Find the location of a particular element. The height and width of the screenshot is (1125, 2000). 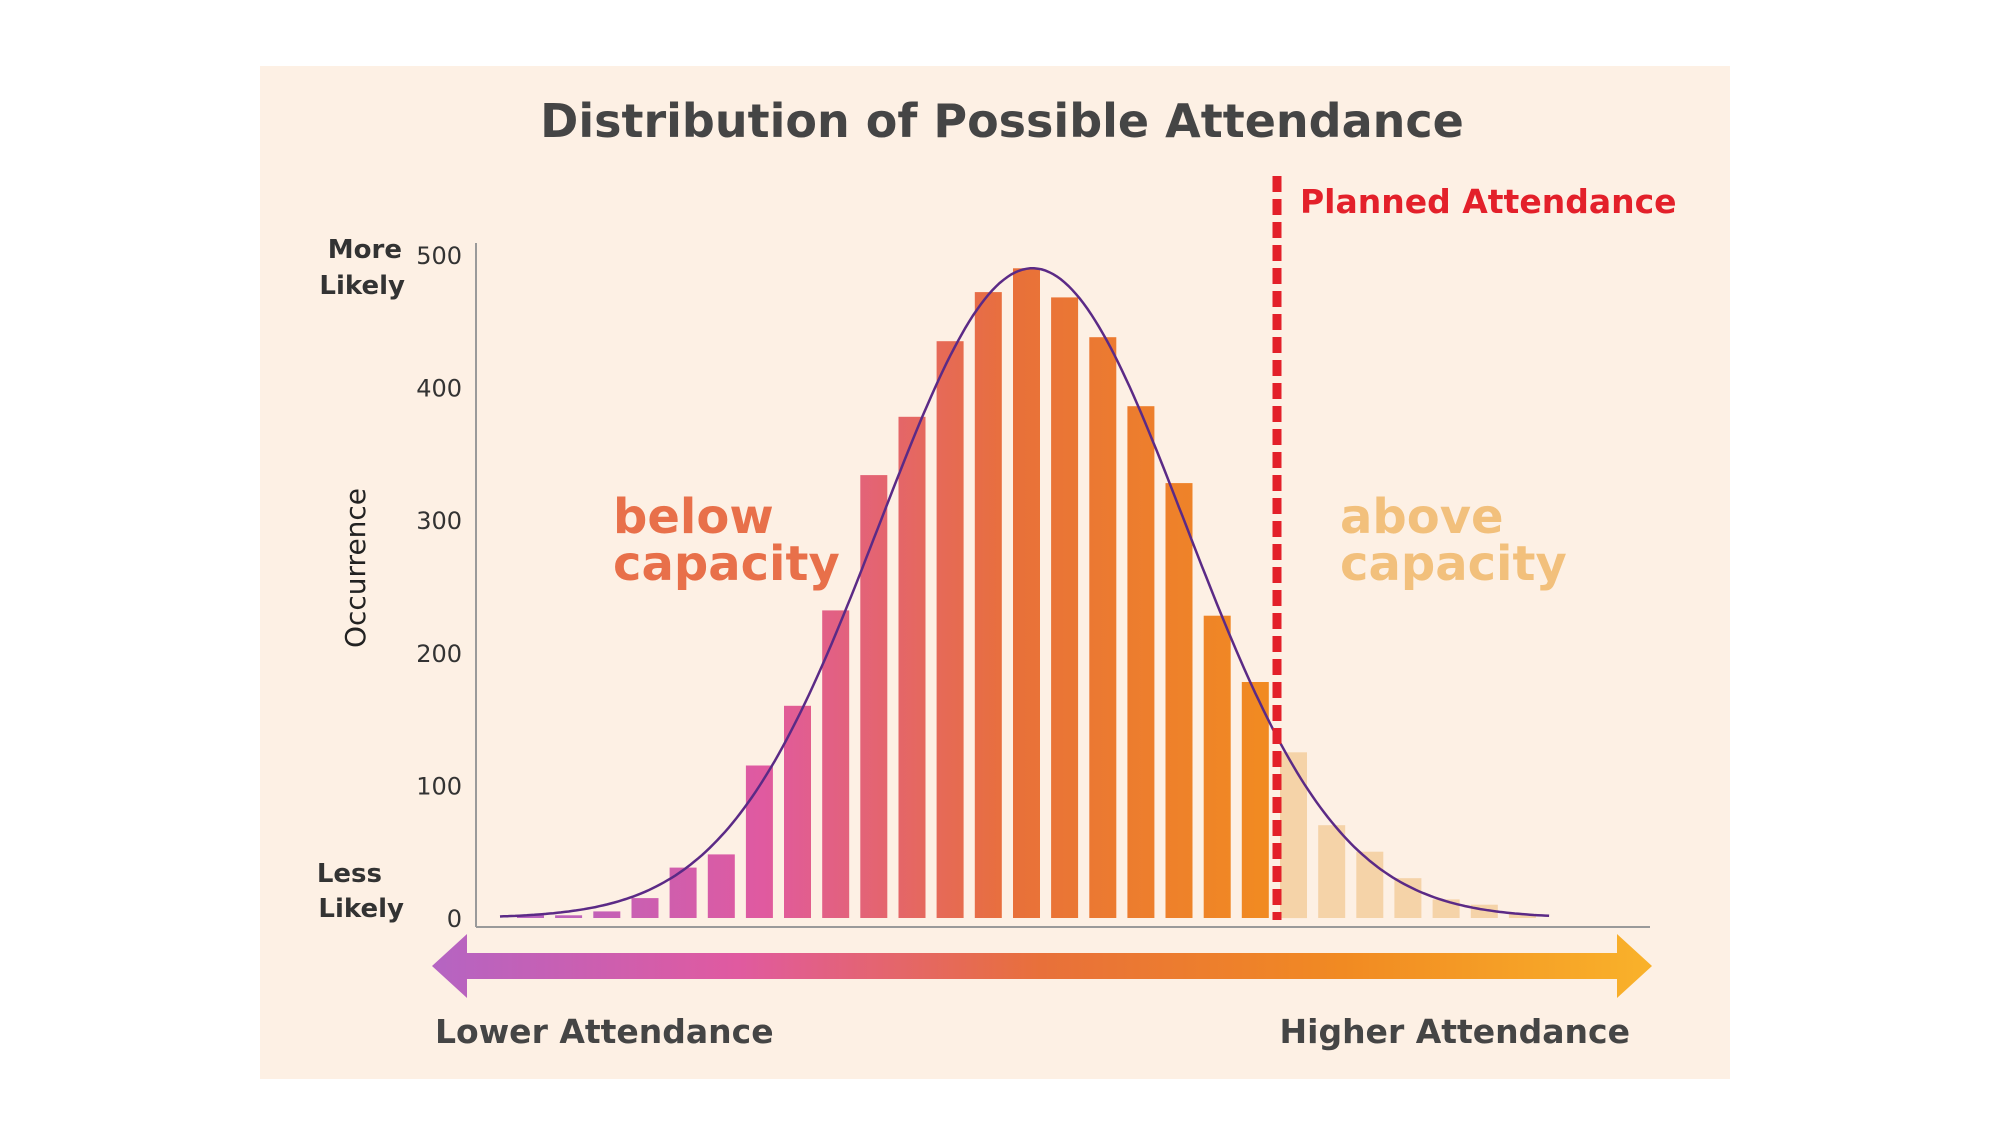

higher-attendance-label: Higher Attendance is located at coordinates (1455, 1031).